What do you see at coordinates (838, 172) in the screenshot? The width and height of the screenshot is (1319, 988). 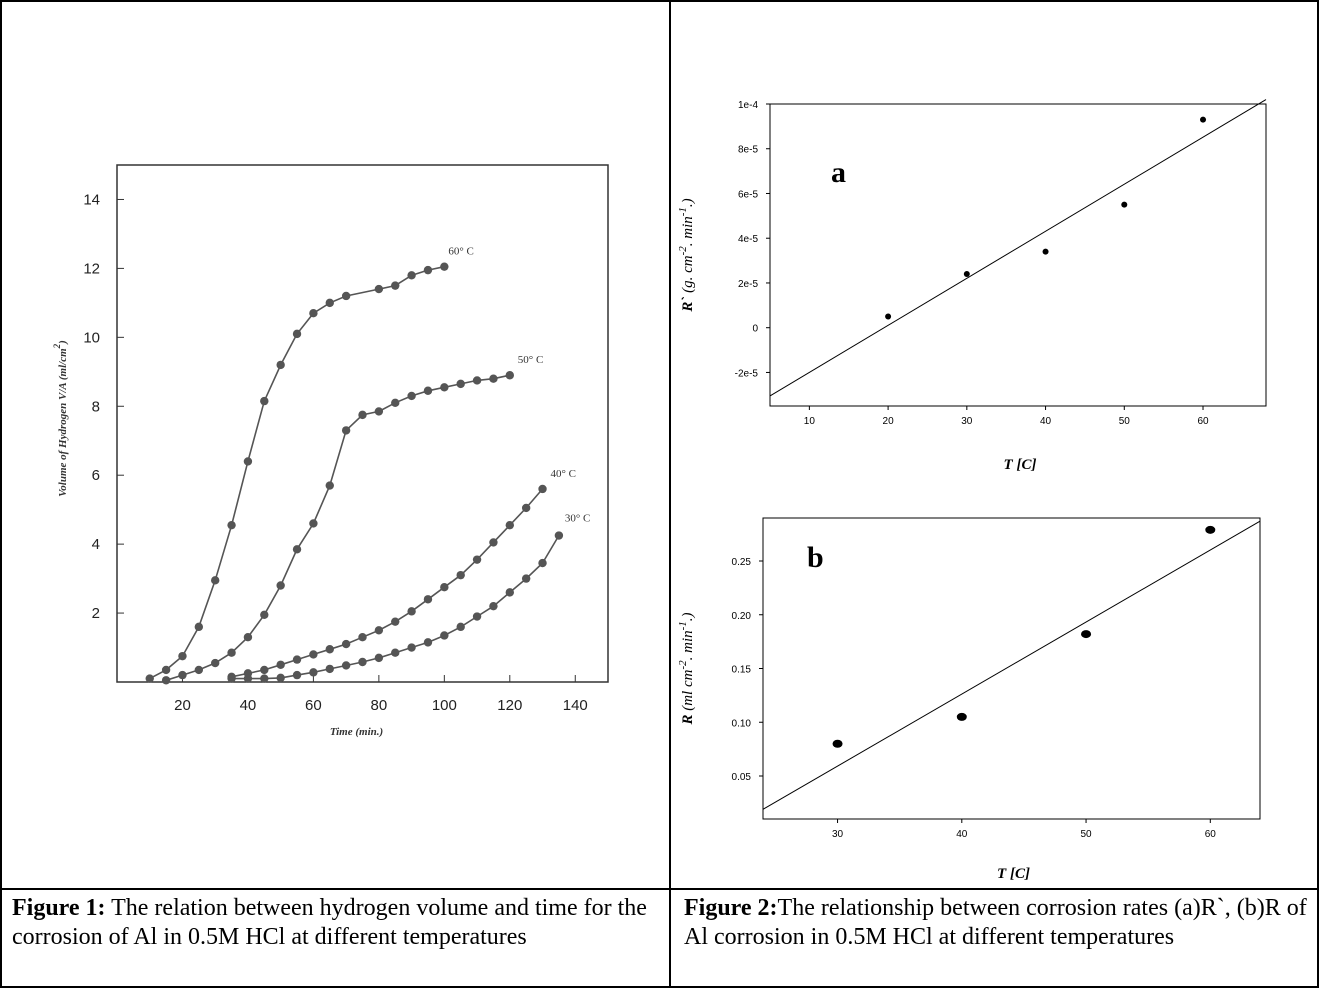 I see `panel-label: a` at bounding box center [838, 172].